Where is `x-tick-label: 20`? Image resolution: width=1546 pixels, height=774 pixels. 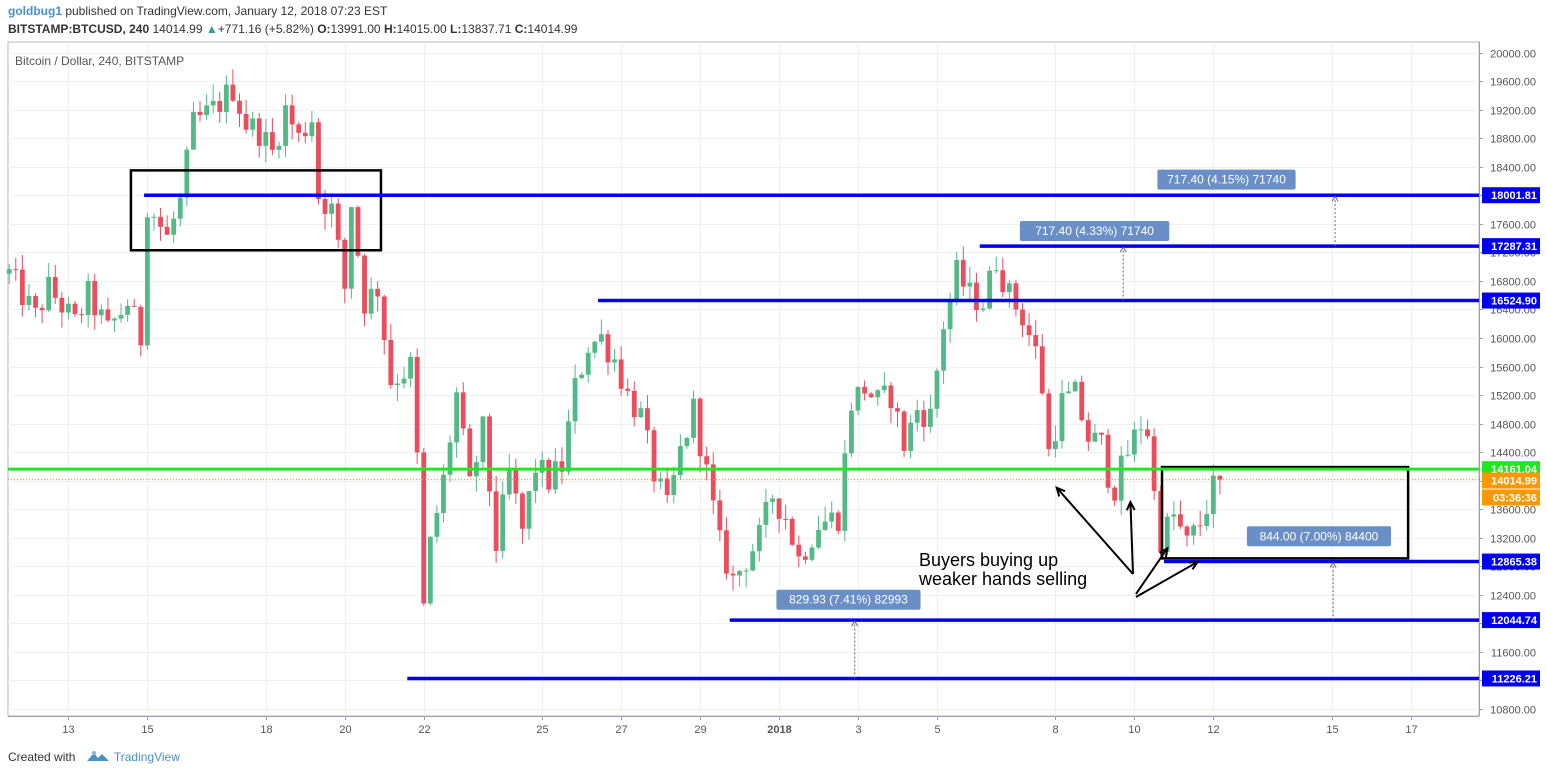 x-tick-label: 20 is located at coordinates (345, 730).